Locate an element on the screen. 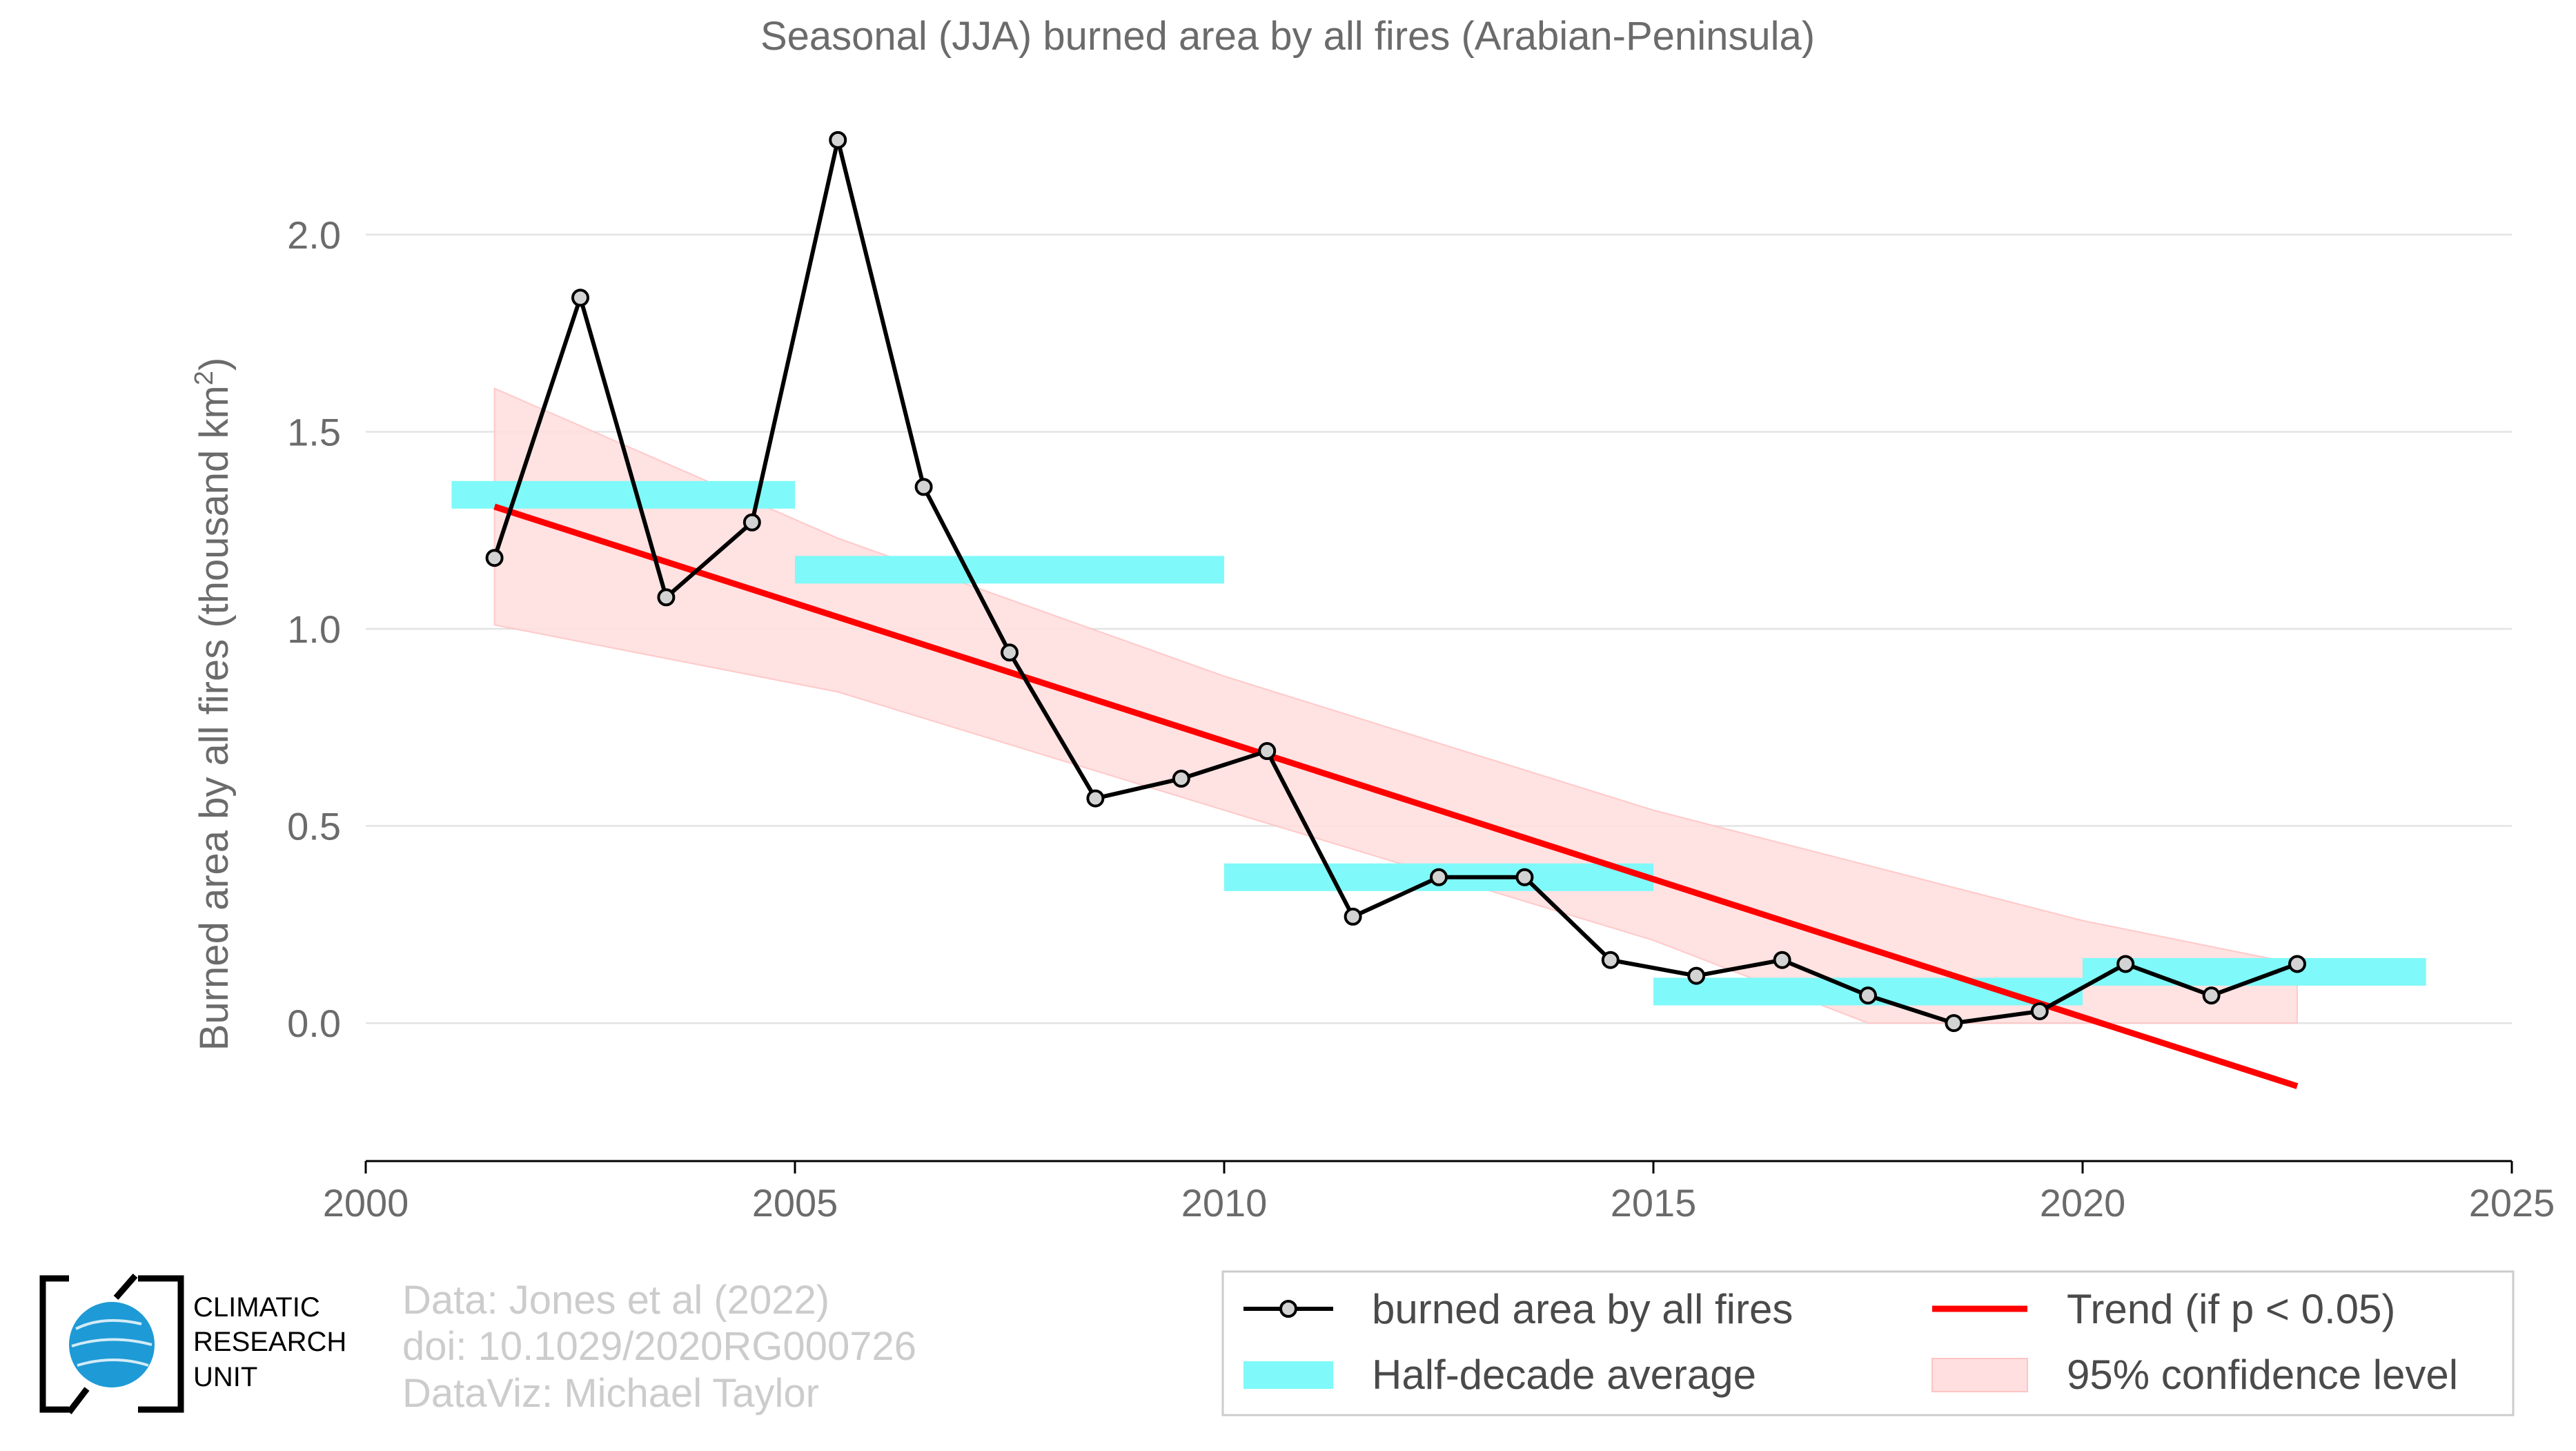 The image size is (2576, 1451). y-tick-label: 0.0 is located at coordinates (314, 1024).